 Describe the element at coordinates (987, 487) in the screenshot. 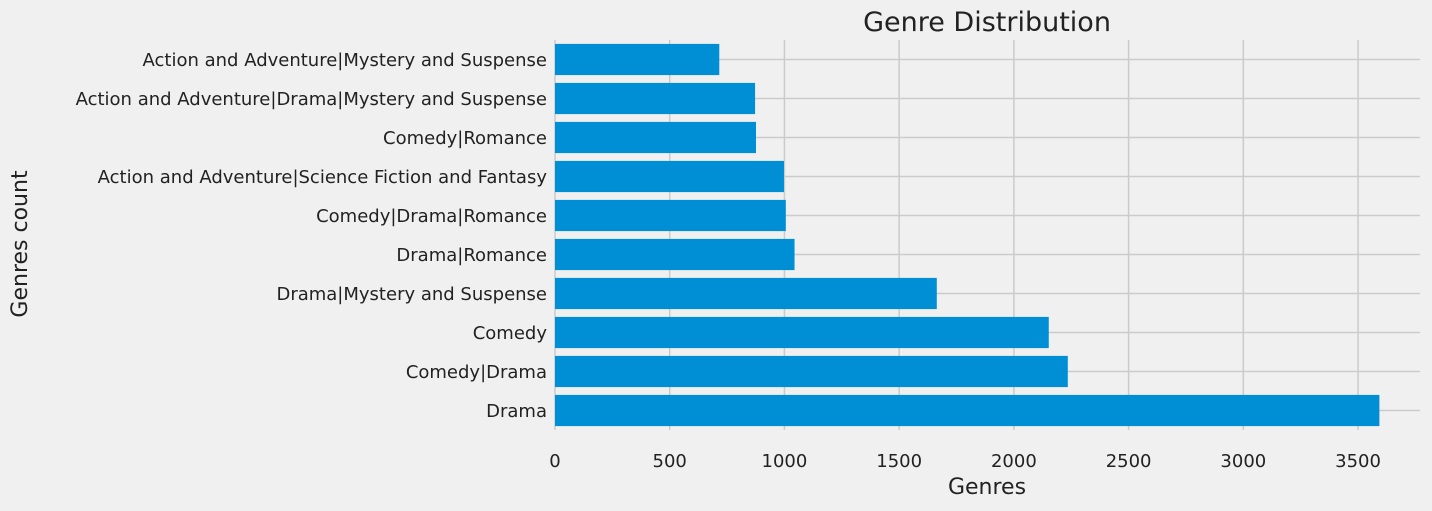

I see `x-axis-label: Genres` at that location.